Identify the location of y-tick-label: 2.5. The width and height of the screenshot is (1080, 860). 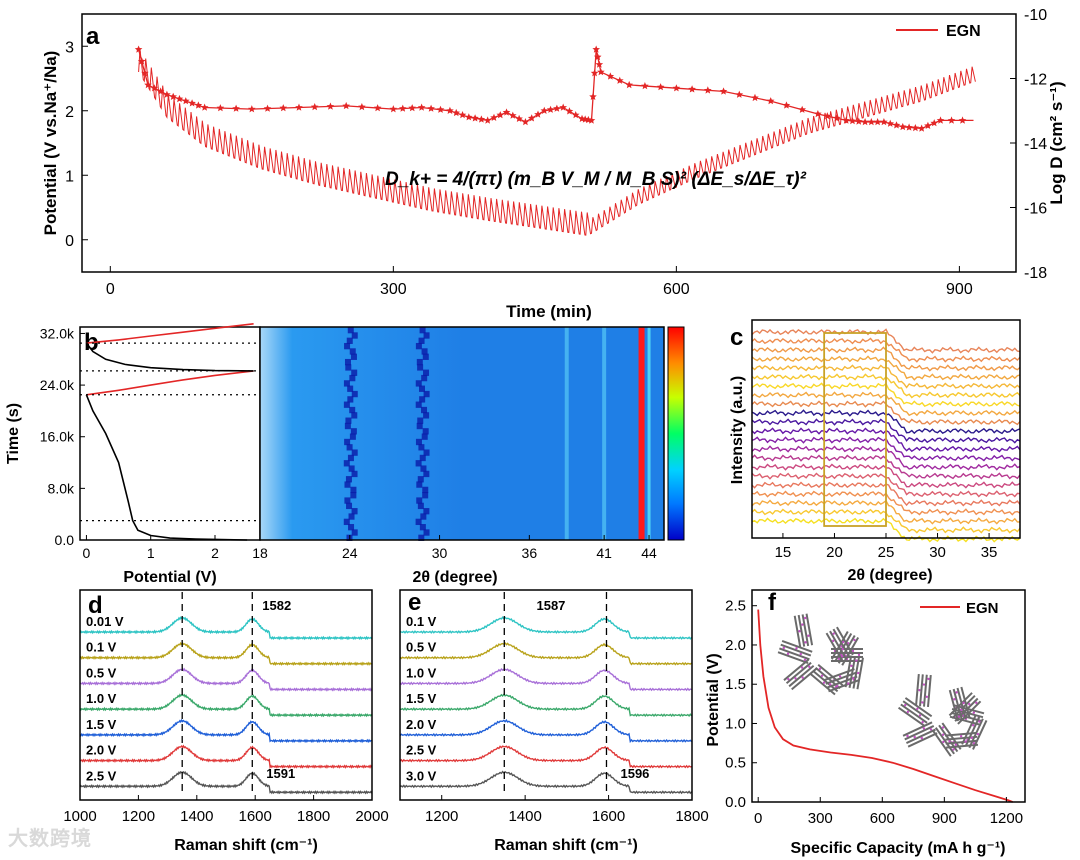
(735, 606).